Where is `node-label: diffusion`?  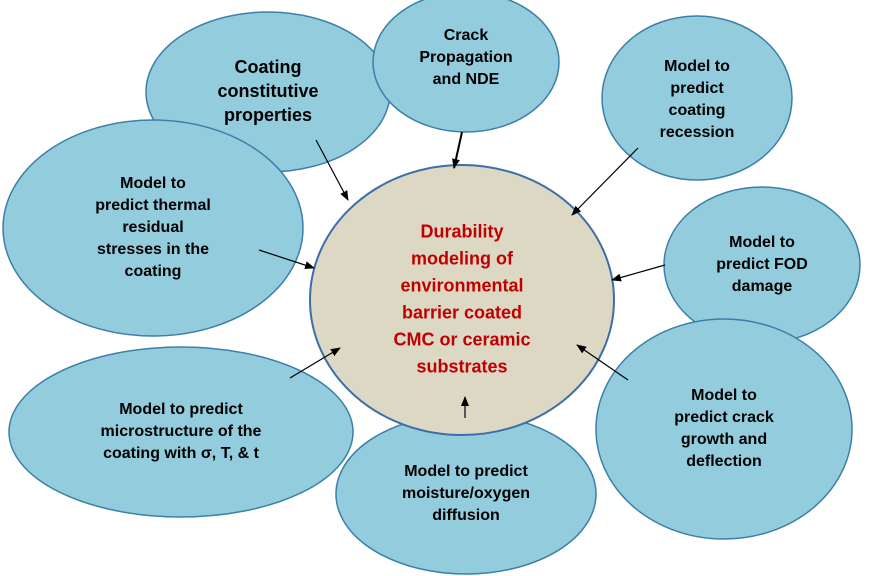 node-label: diffusion is located at coordinates (466, 515).